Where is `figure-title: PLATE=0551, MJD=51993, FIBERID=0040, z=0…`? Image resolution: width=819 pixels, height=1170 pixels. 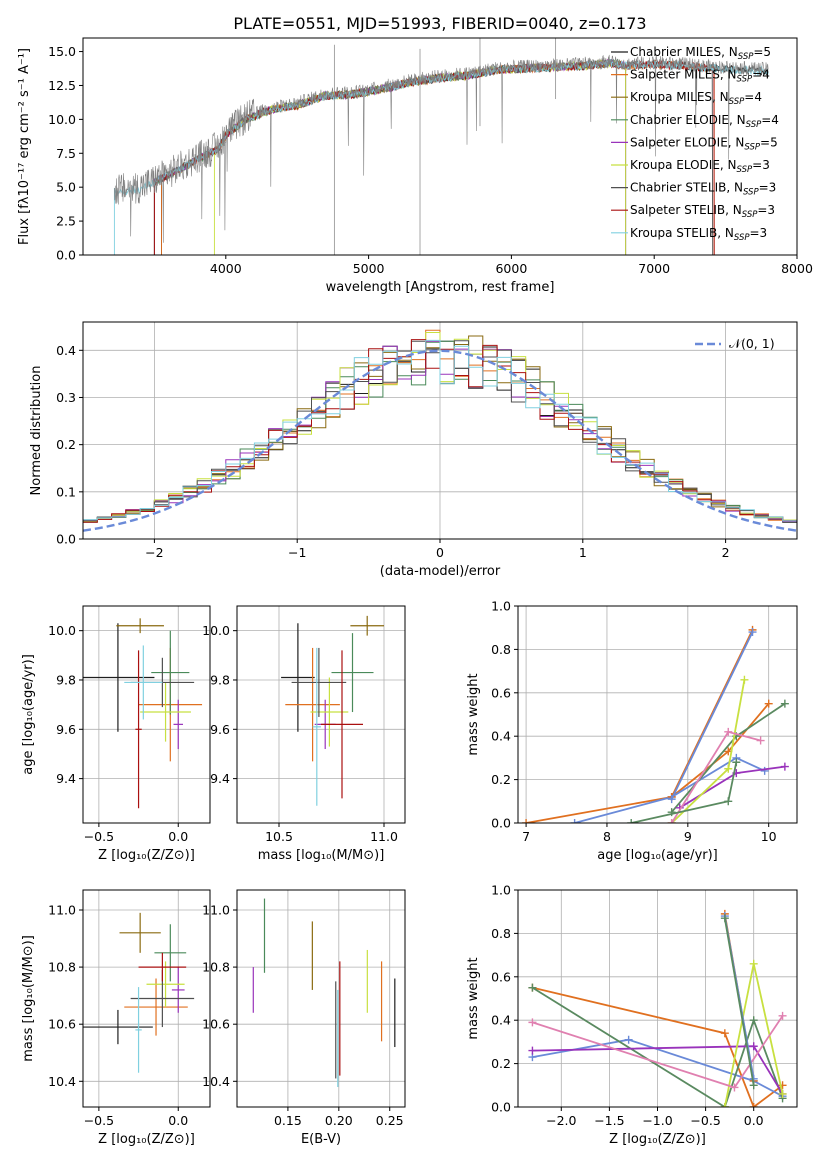
figure-title: PLATE=0551, MJD=51993, FIBERID=0040, z=0… is located at coordinates (439, 23).